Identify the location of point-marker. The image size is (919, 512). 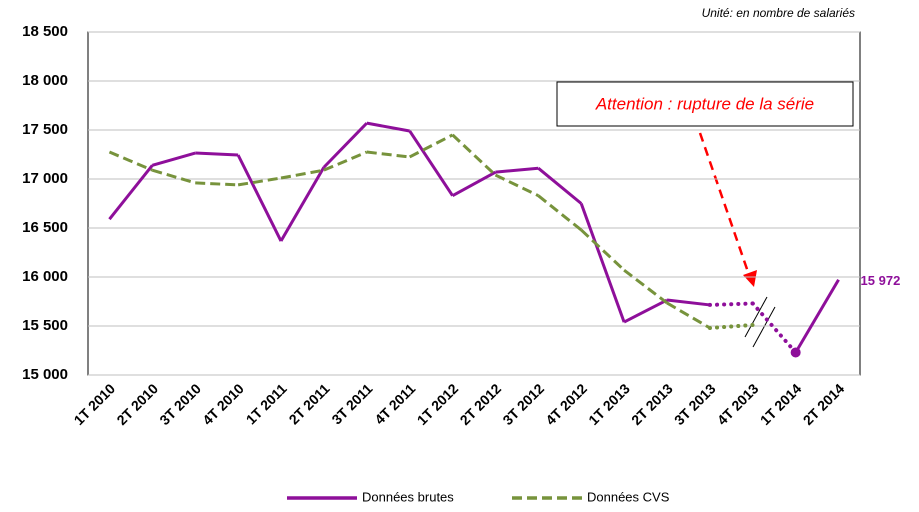
(795, 352).